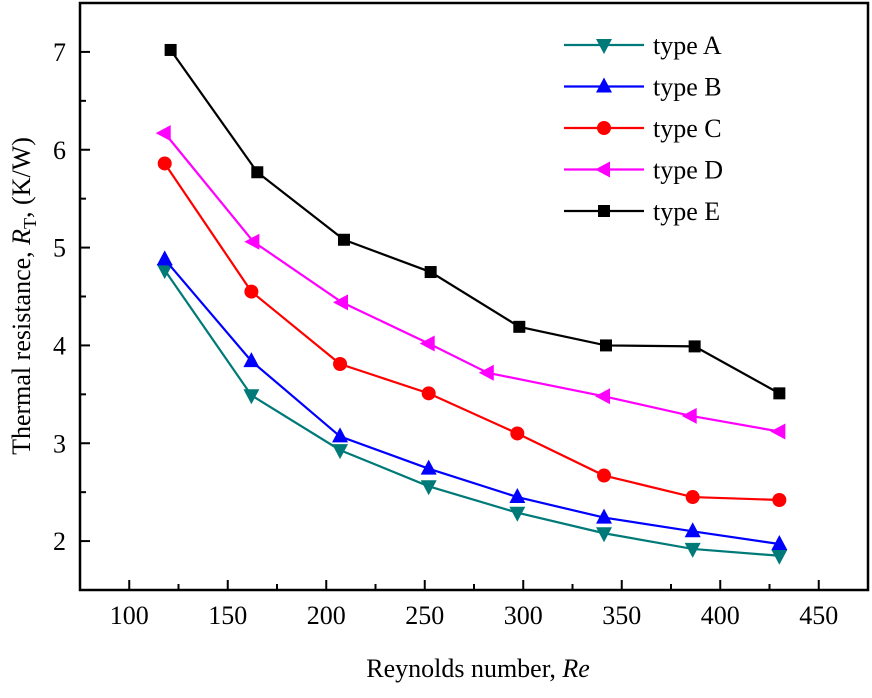 Image resolution: width=872 pixels, height=698 pixels. What do you see at coordinates (720, 615) in the screenshot?
I see `x-tick-label: 400` at bounding box center [720, 615].